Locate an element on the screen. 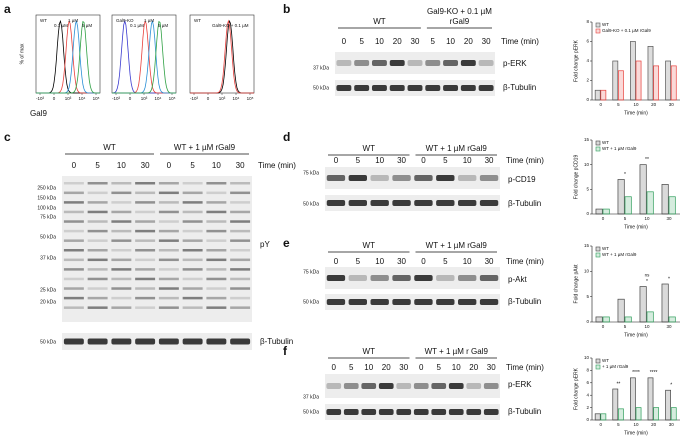 The width and height of the screenshot is (685, 441). blot-background is located at coordinates (157, 249).